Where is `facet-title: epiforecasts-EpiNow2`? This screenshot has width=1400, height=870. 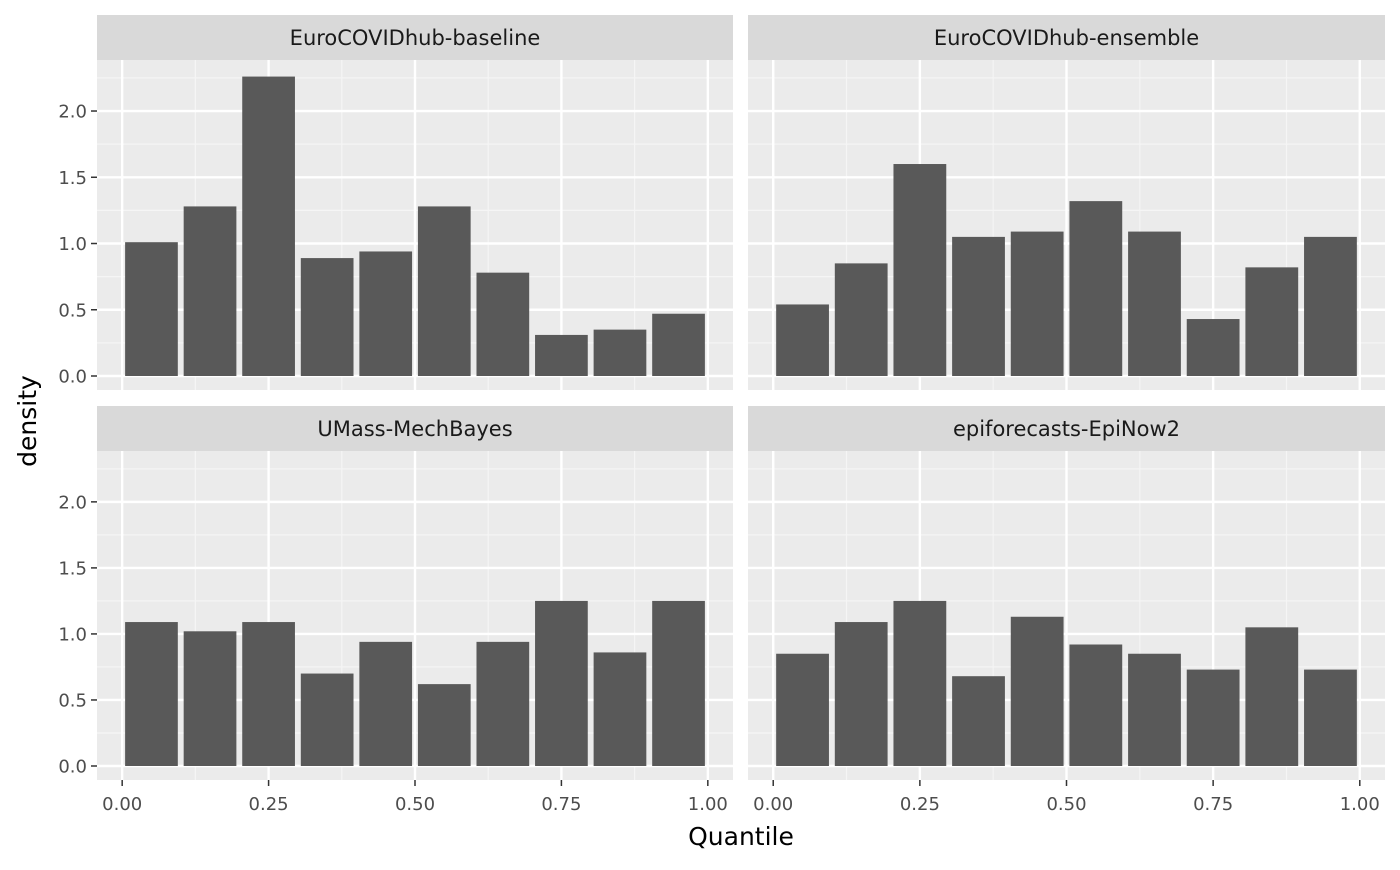 facet-title: epiforecasts-EpiNow2 is located at coordinates (1066, 429).